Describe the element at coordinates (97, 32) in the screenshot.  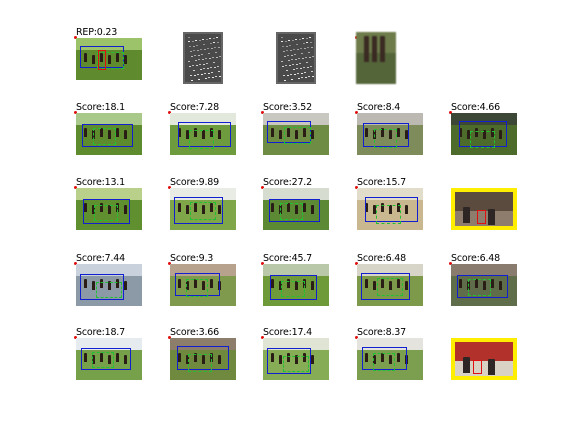
I see `rep-caption: REP:0.23` at that location.